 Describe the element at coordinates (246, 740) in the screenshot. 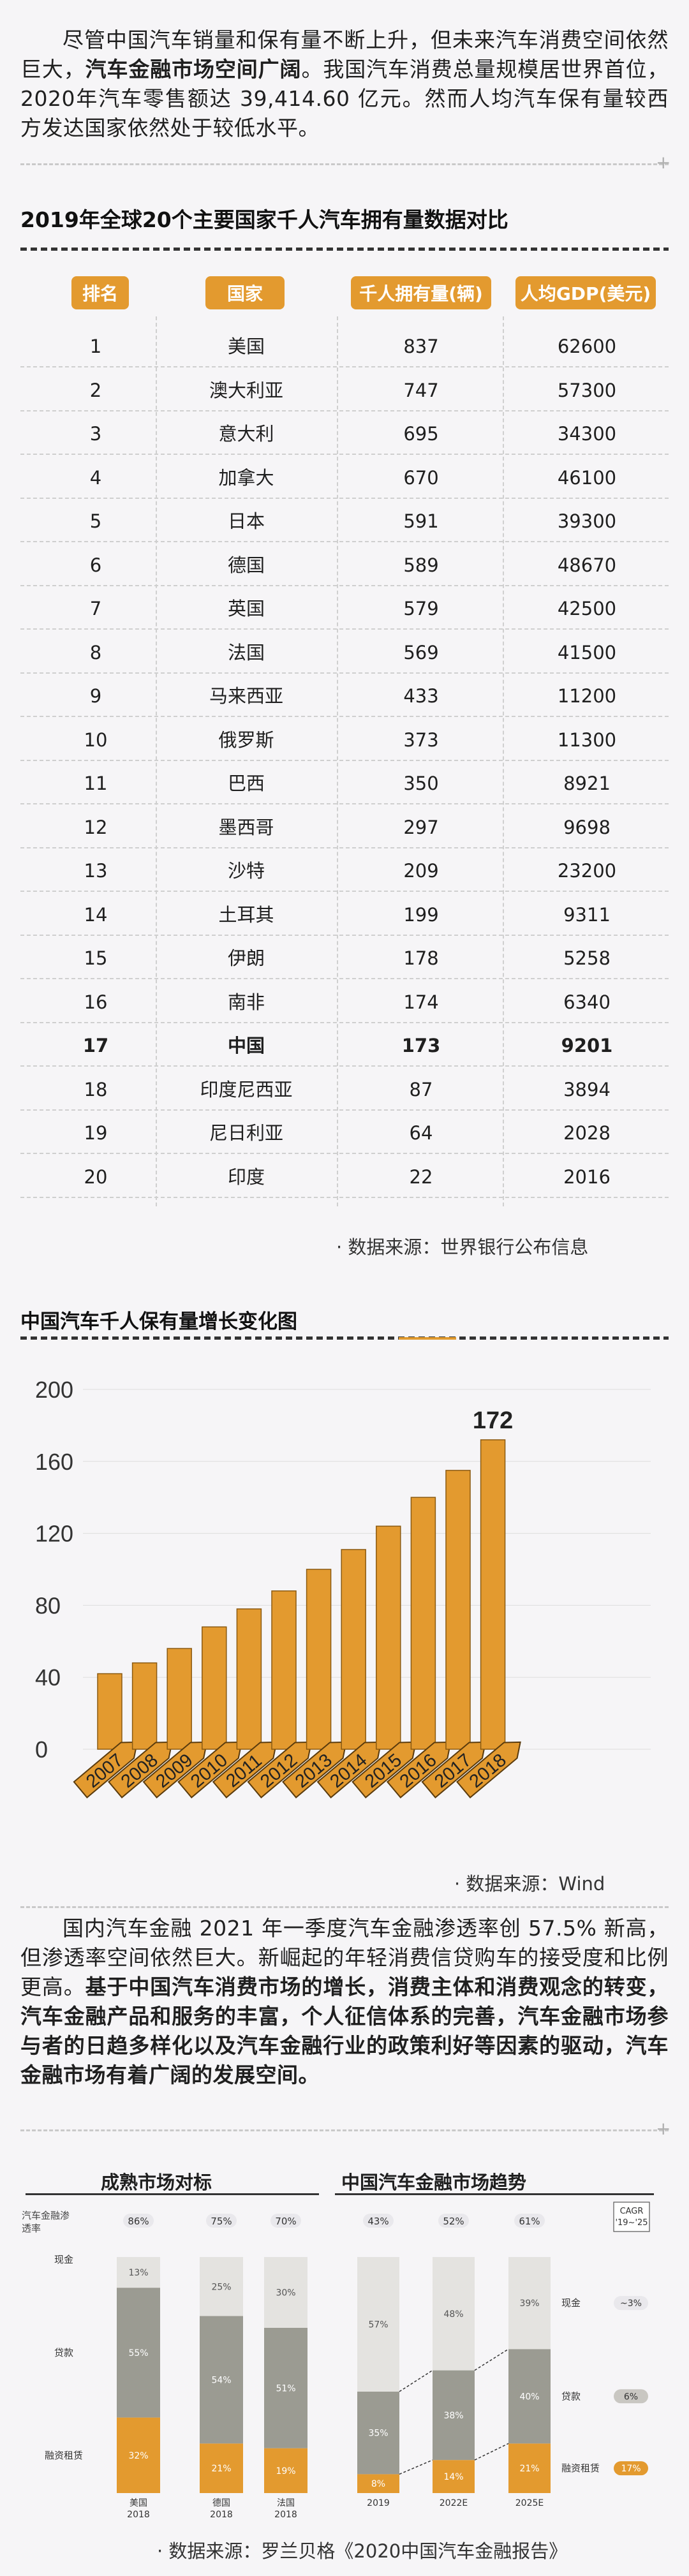

I see `table-cell: 俄罗斯` at that location.